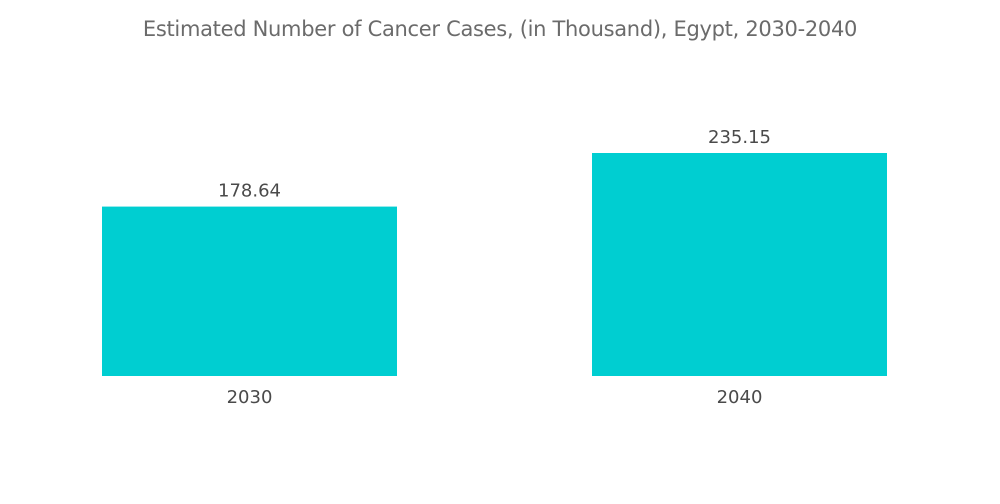  I want to click on x-tick-label-2040: 2040, so click(740, 397).